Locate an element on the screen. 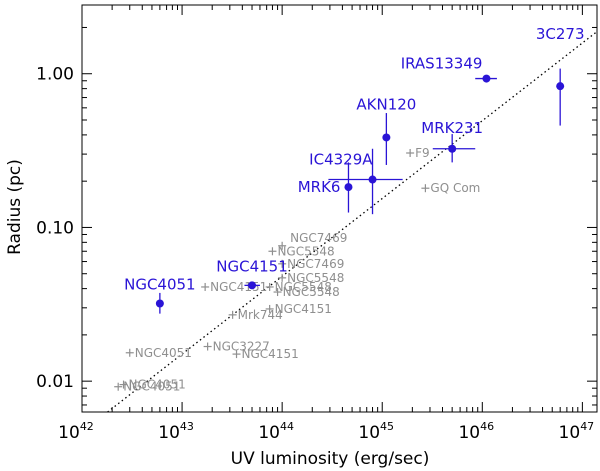  x-tick-label: 1047 is located at coordinates (577, 431).